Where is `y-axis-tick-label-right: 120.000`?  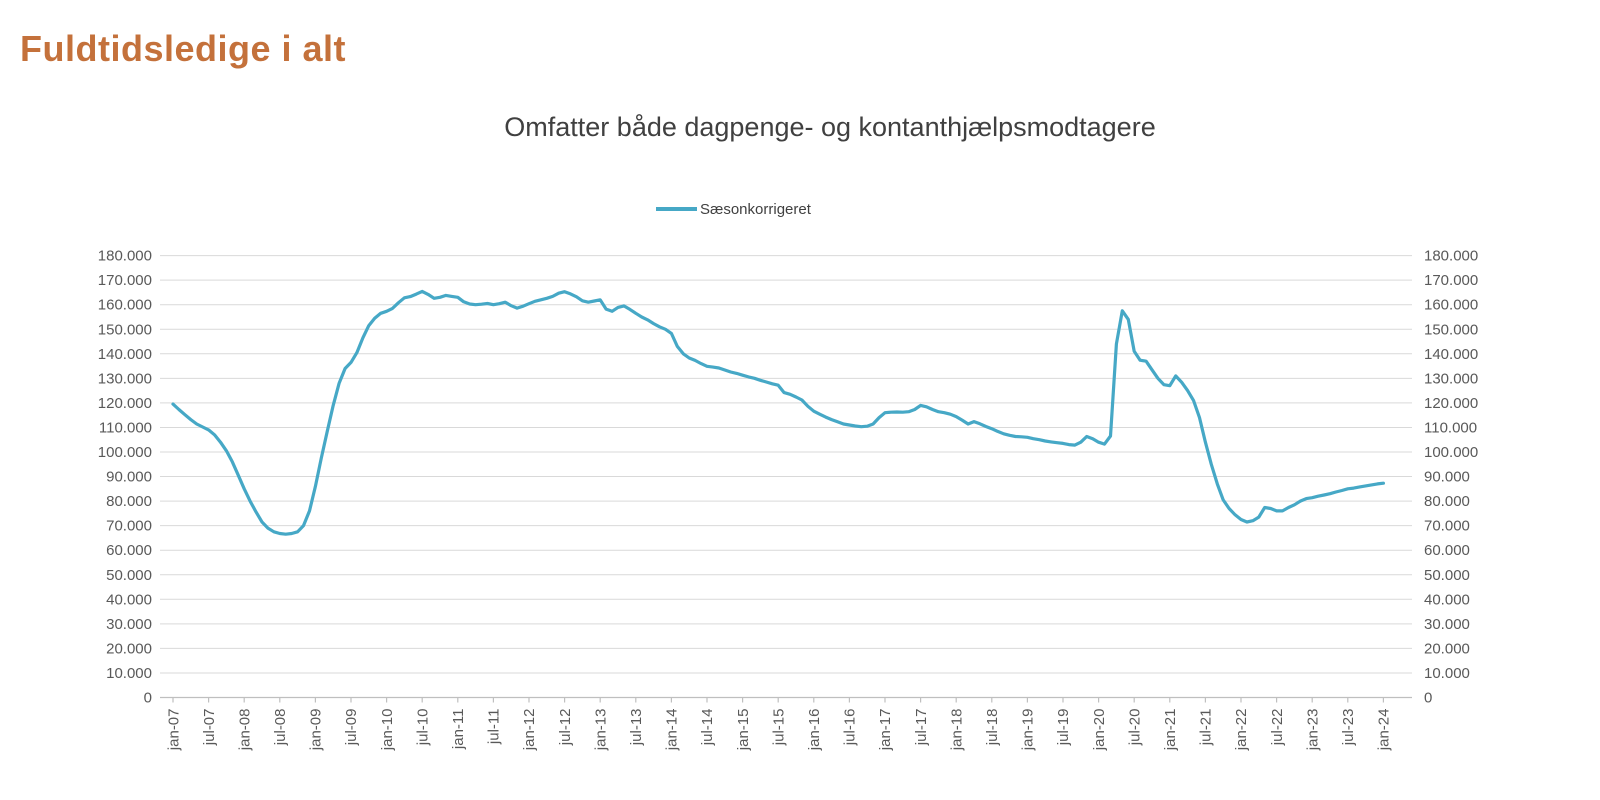
y-axis-tick-label-right: 120.000 is located at coordinates (1451, 403).